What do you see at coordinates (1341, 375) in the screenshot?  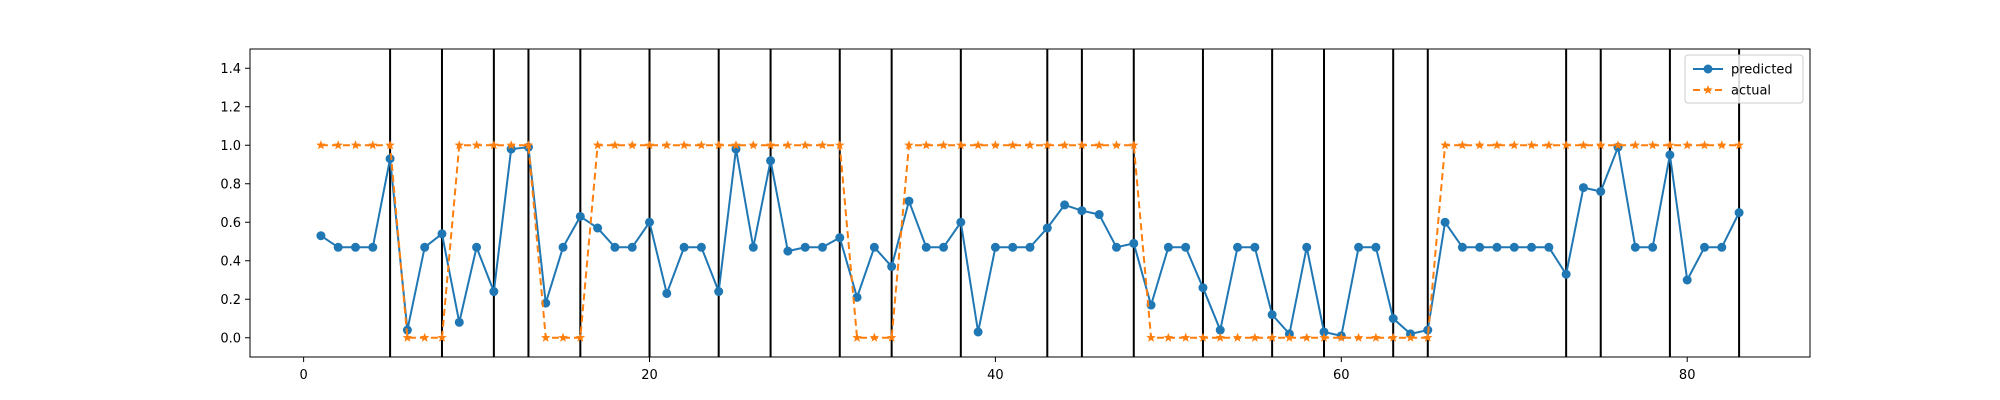 I see `x-tick-label: 60` at bounding box center [1341, 375].